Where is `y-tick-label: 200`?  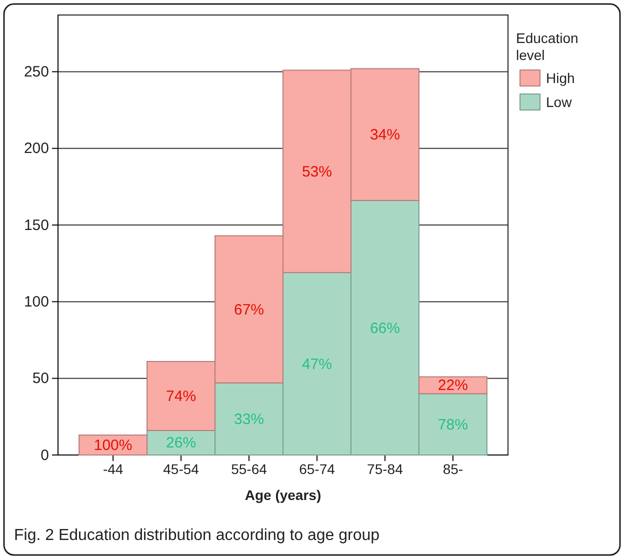
y-tick-label: 200 is located at coordinates (36, 149).